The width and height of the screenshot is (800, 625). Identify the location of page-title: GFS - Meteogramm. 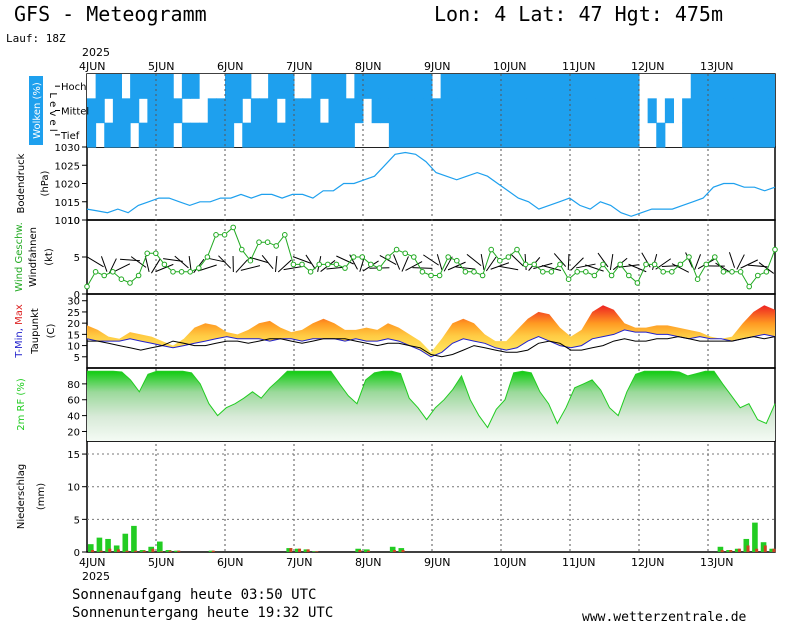
(110, 14).